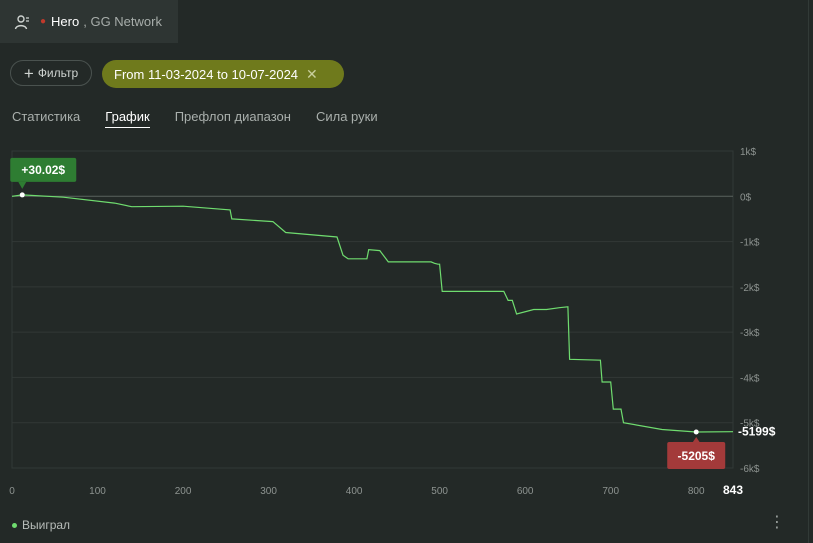  I want to click on y-tick-label: -3k$, so click(750, 333).